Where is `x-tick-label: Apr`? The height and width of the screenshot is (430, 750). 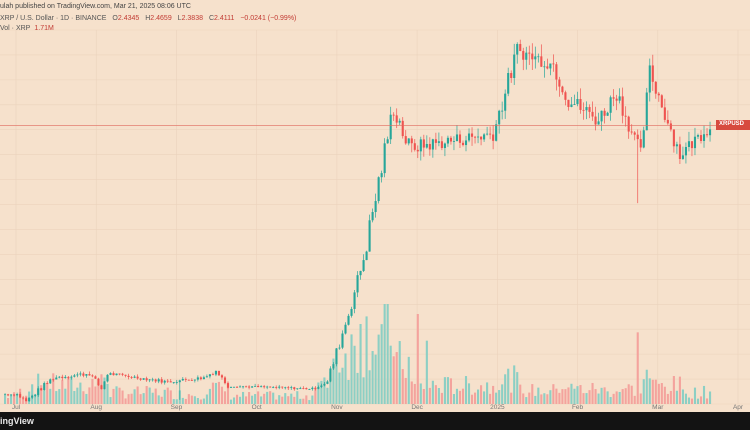
x-tick-label: Apr is located at coordinates (738, 407).